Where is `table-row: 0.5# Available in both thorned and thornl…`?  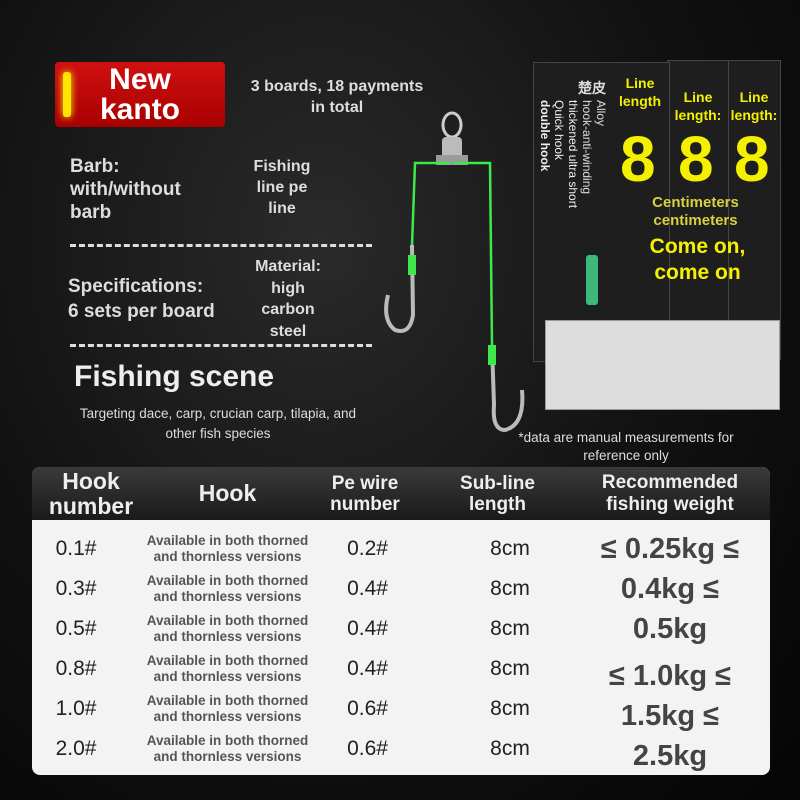
table-row: 0.5# Available in both thorned and thornl… is located at coordinates (301, 629).